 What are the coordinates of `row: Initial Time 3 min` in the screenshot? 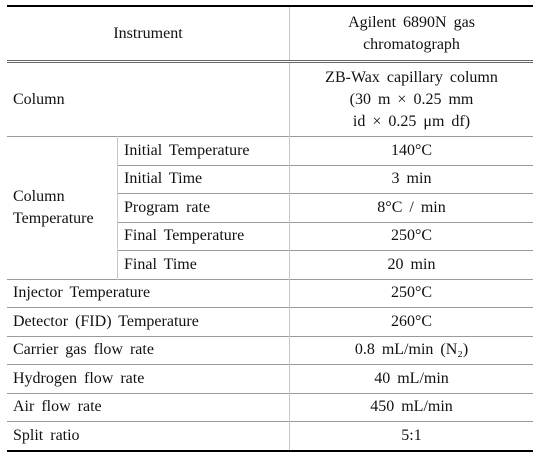 It's located at (270, 179).